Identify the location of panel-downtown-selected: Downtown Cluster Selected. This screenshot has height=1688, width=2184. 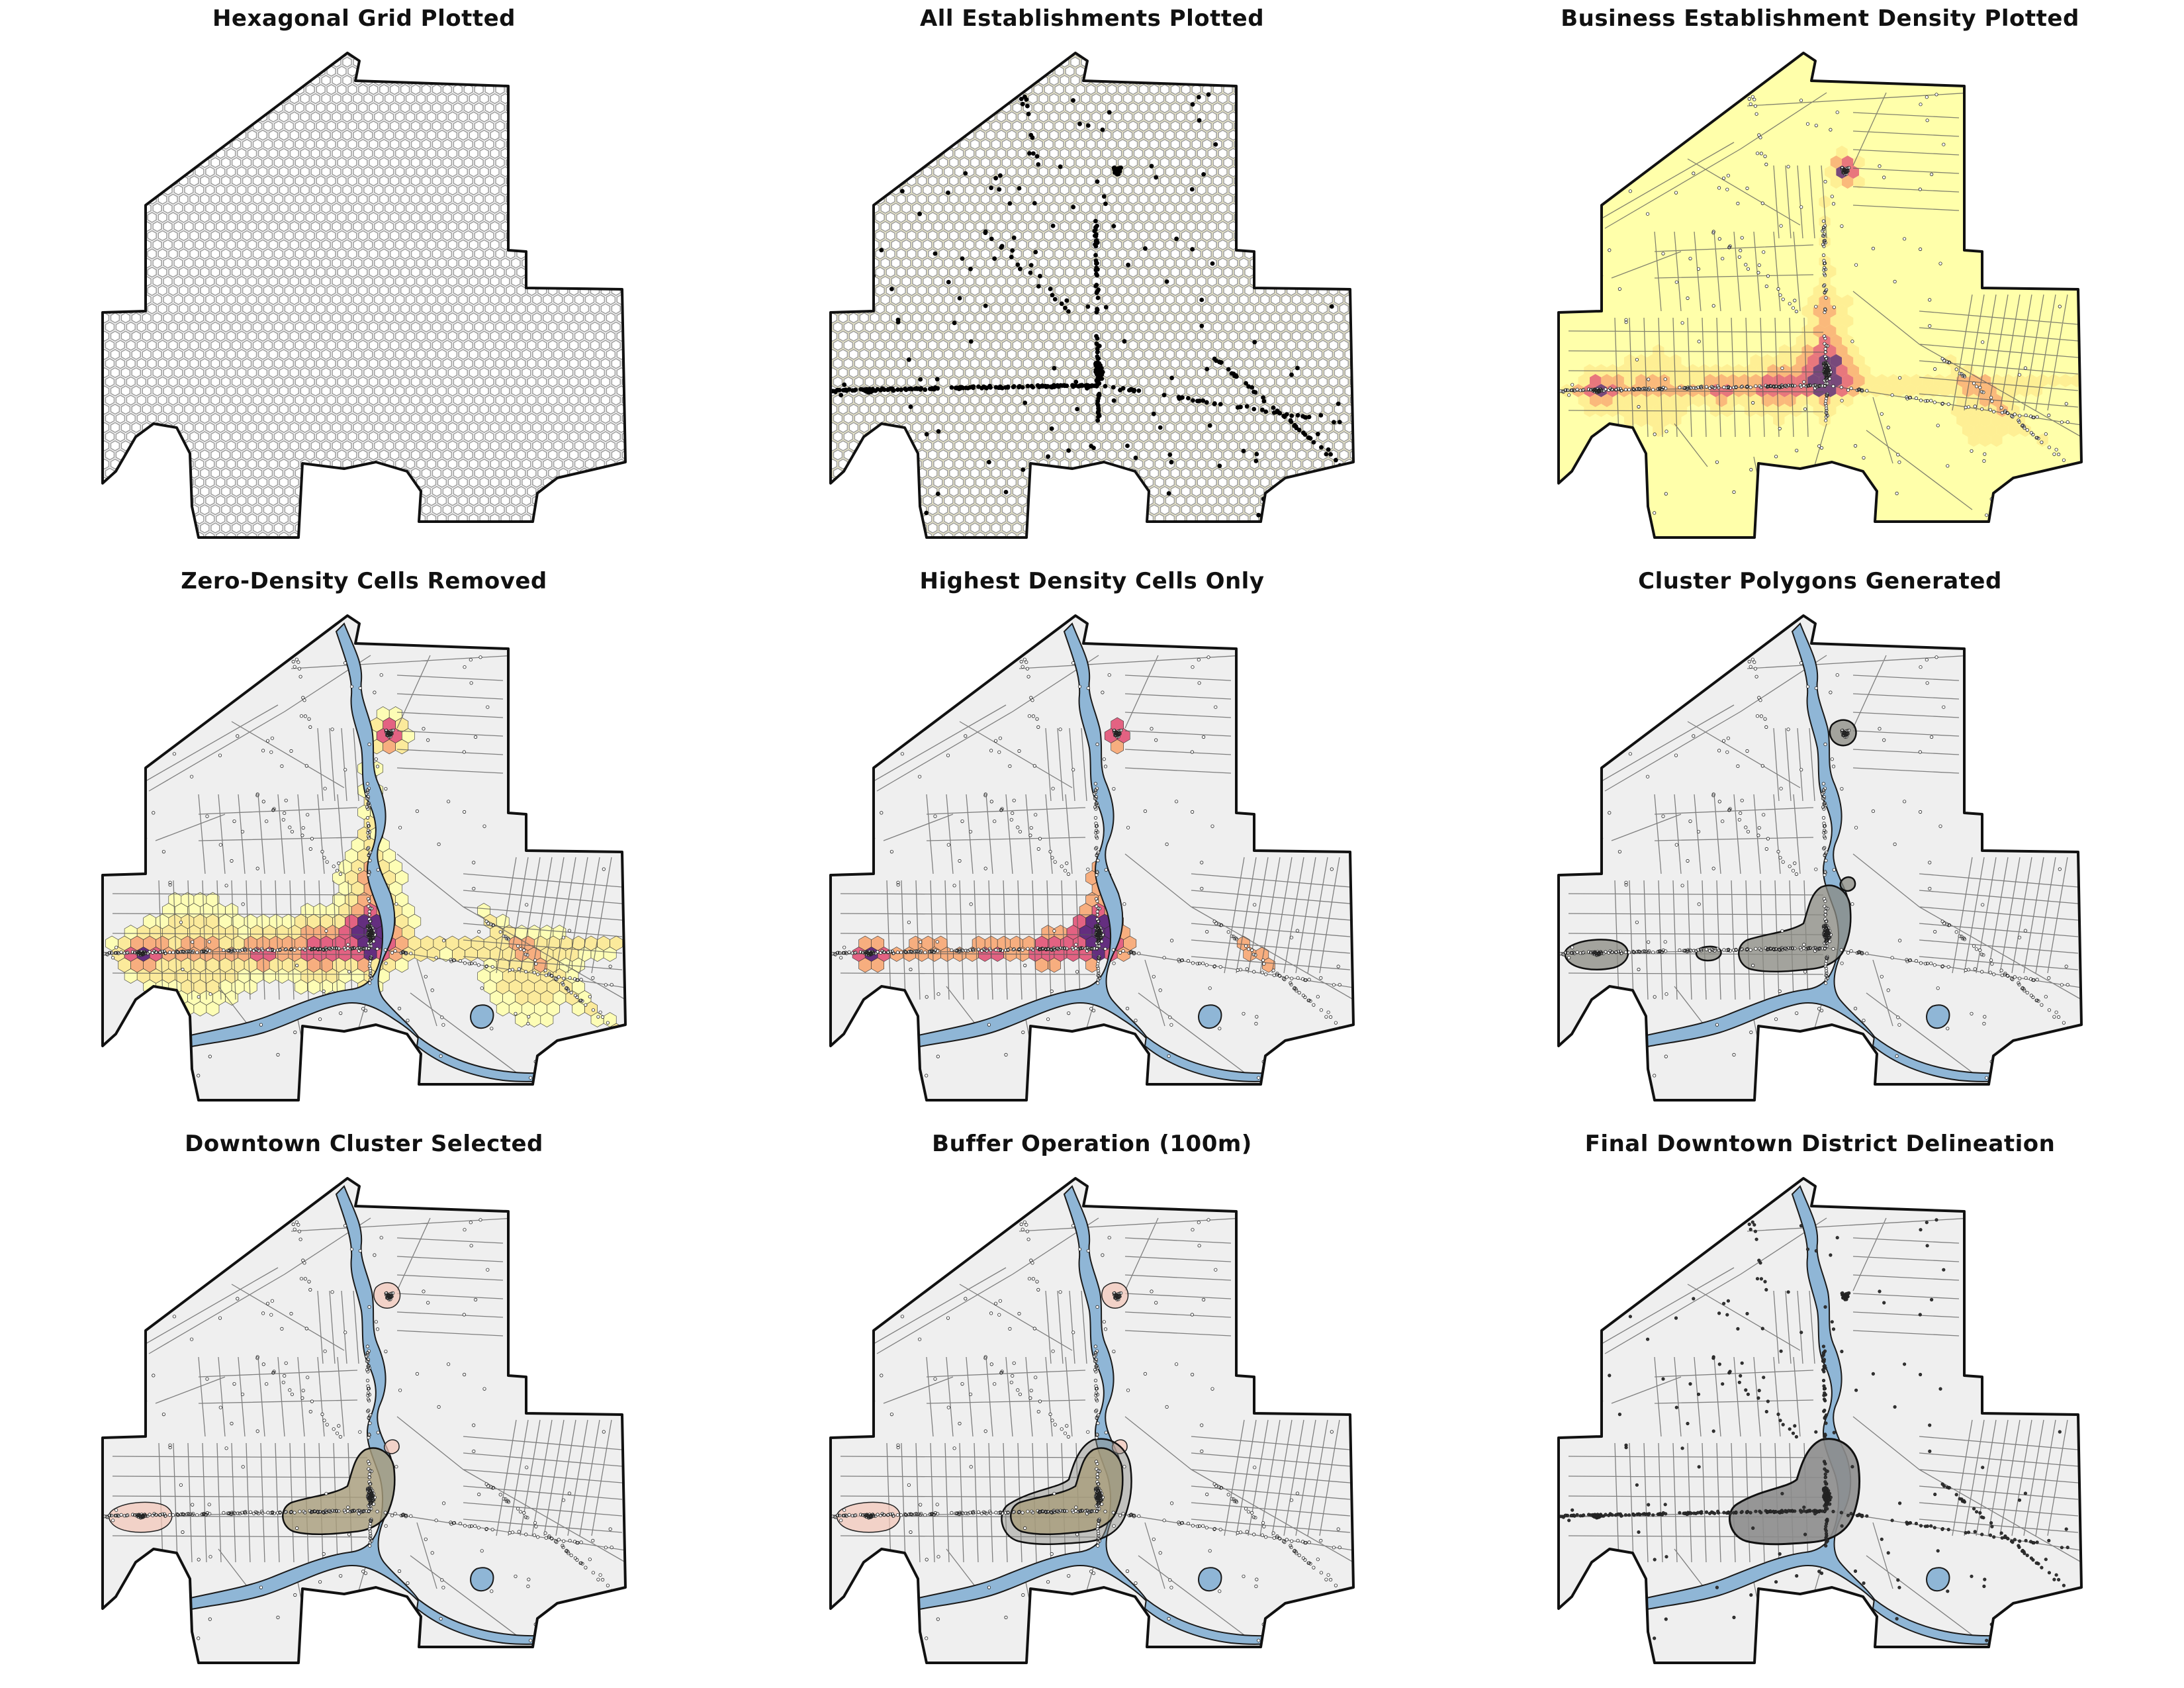
(364, 1406).